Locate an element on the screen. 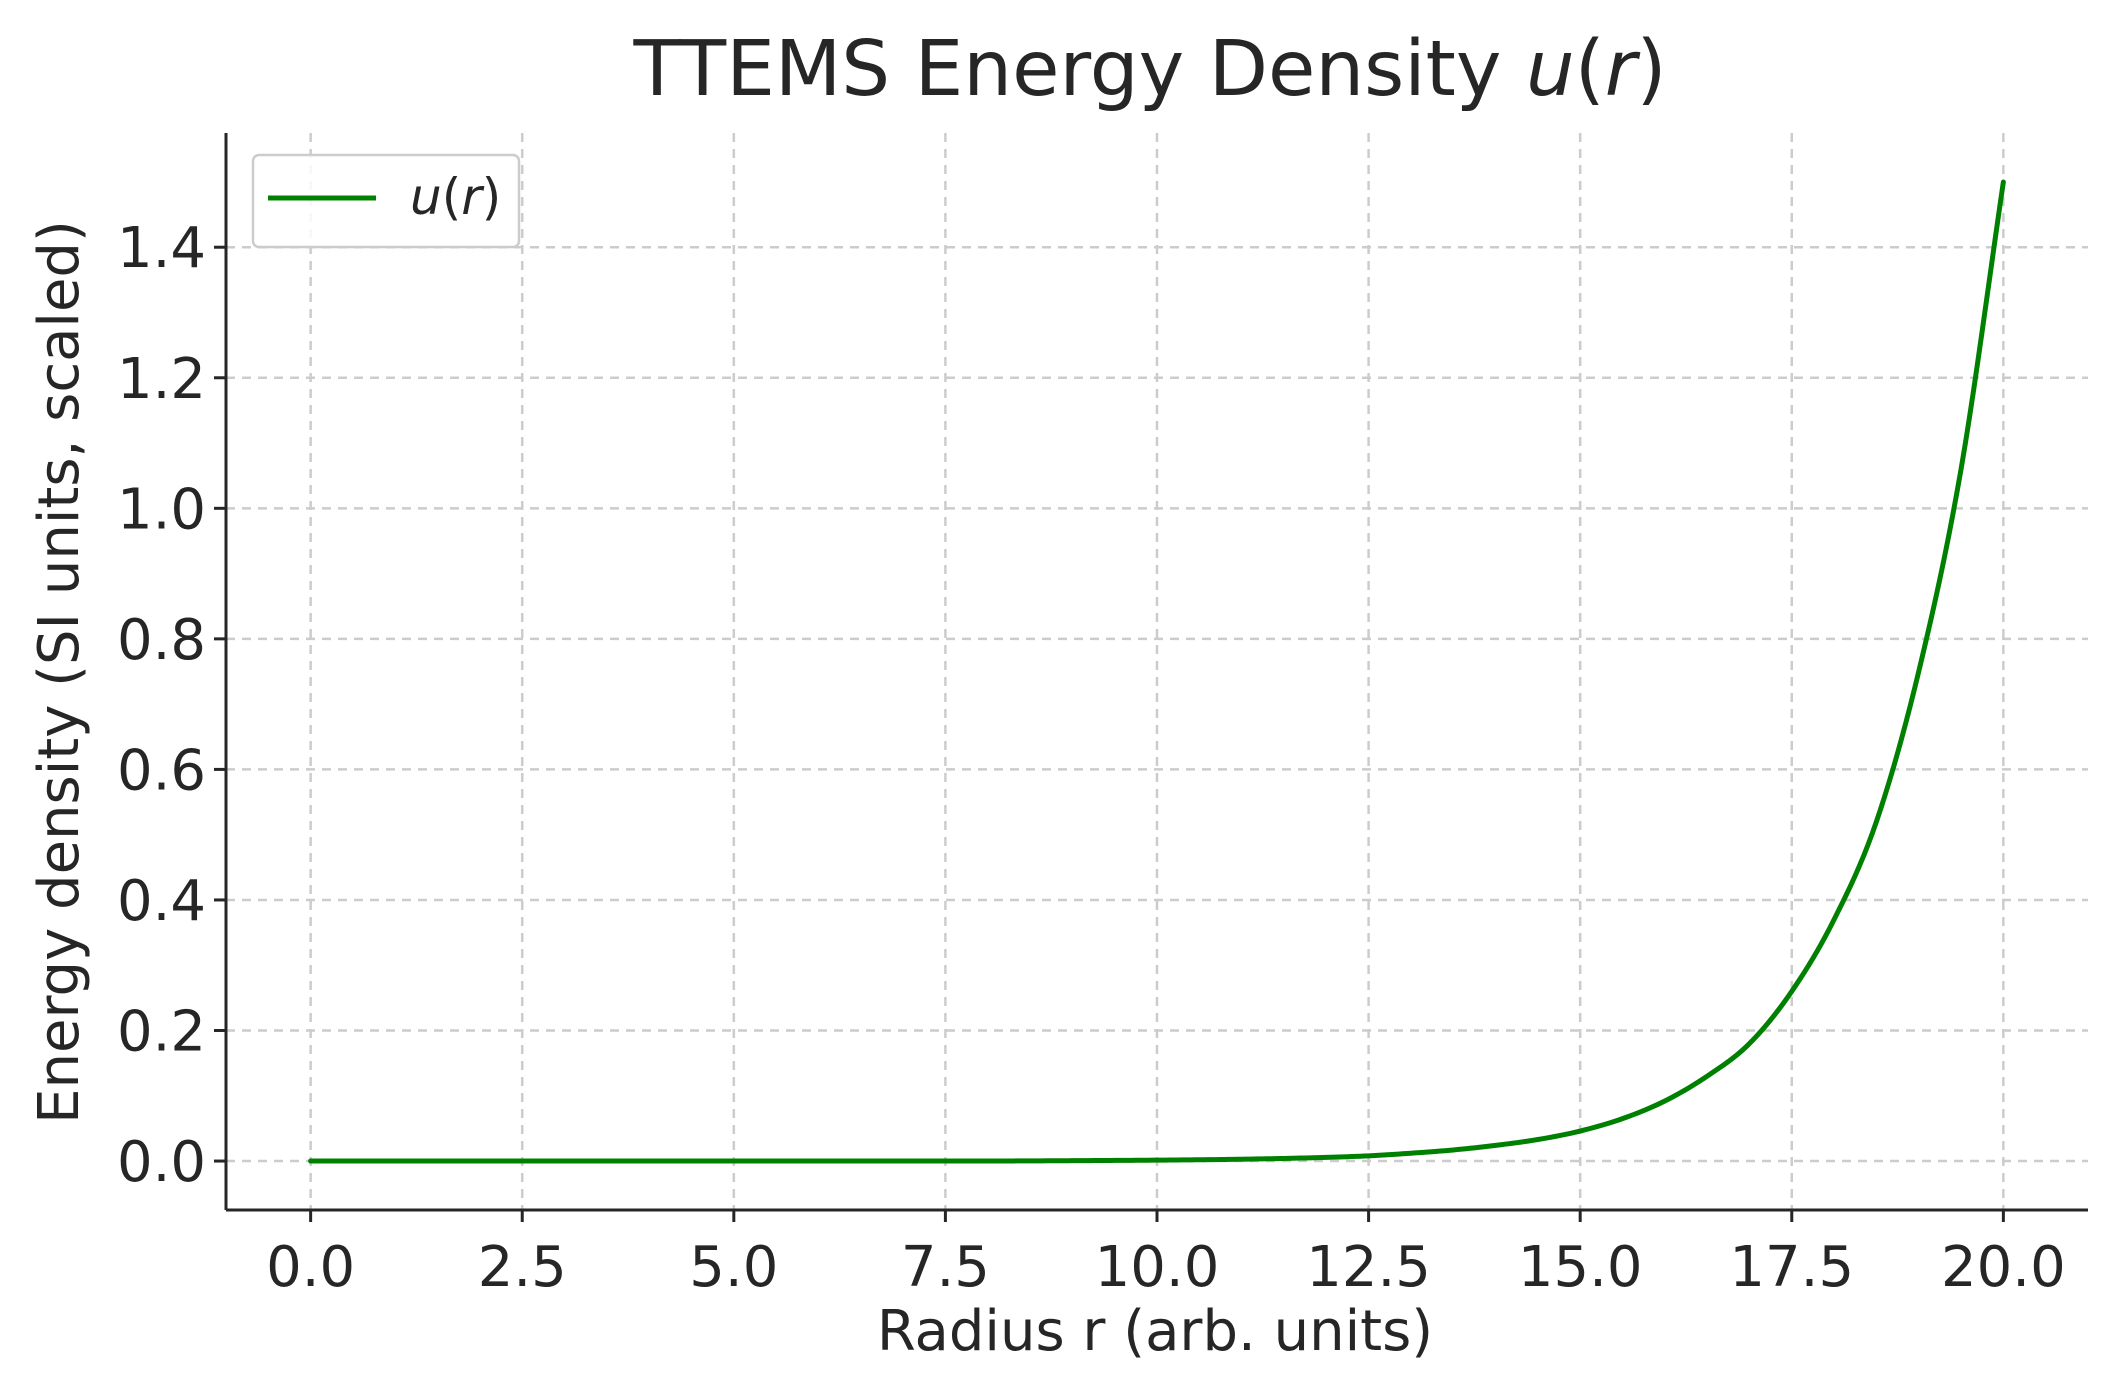 Image resolution: width=2113 pixels, height=1396 pixels. x-axis-ticks: 0.0 2.5 5.0 7.5 10.0 12.5 15.0 17.5 20.0 is located at coordinates (1166, 1255).